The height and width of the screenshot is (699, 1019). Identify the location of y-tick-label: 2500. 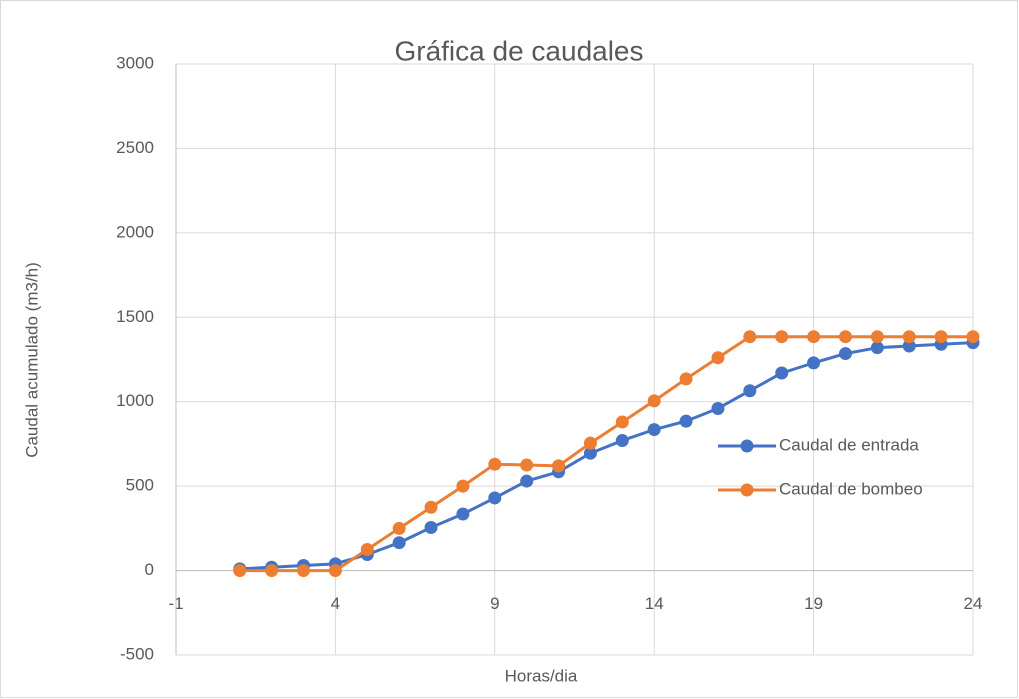
(135, 147).